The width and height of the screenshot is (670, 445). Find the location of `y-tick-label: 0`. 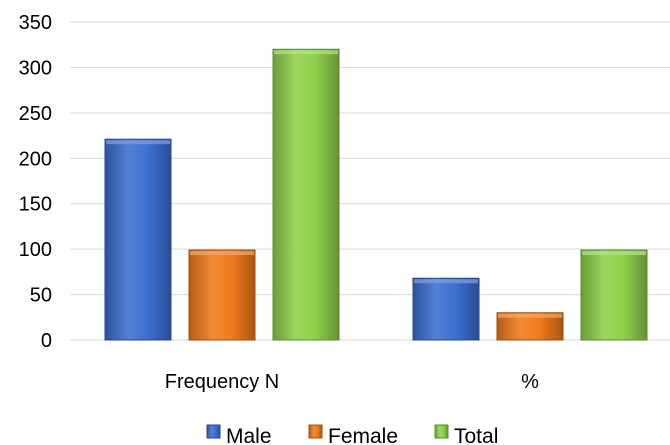

y-tick-label: 0 is located at coordinates (46, 341).